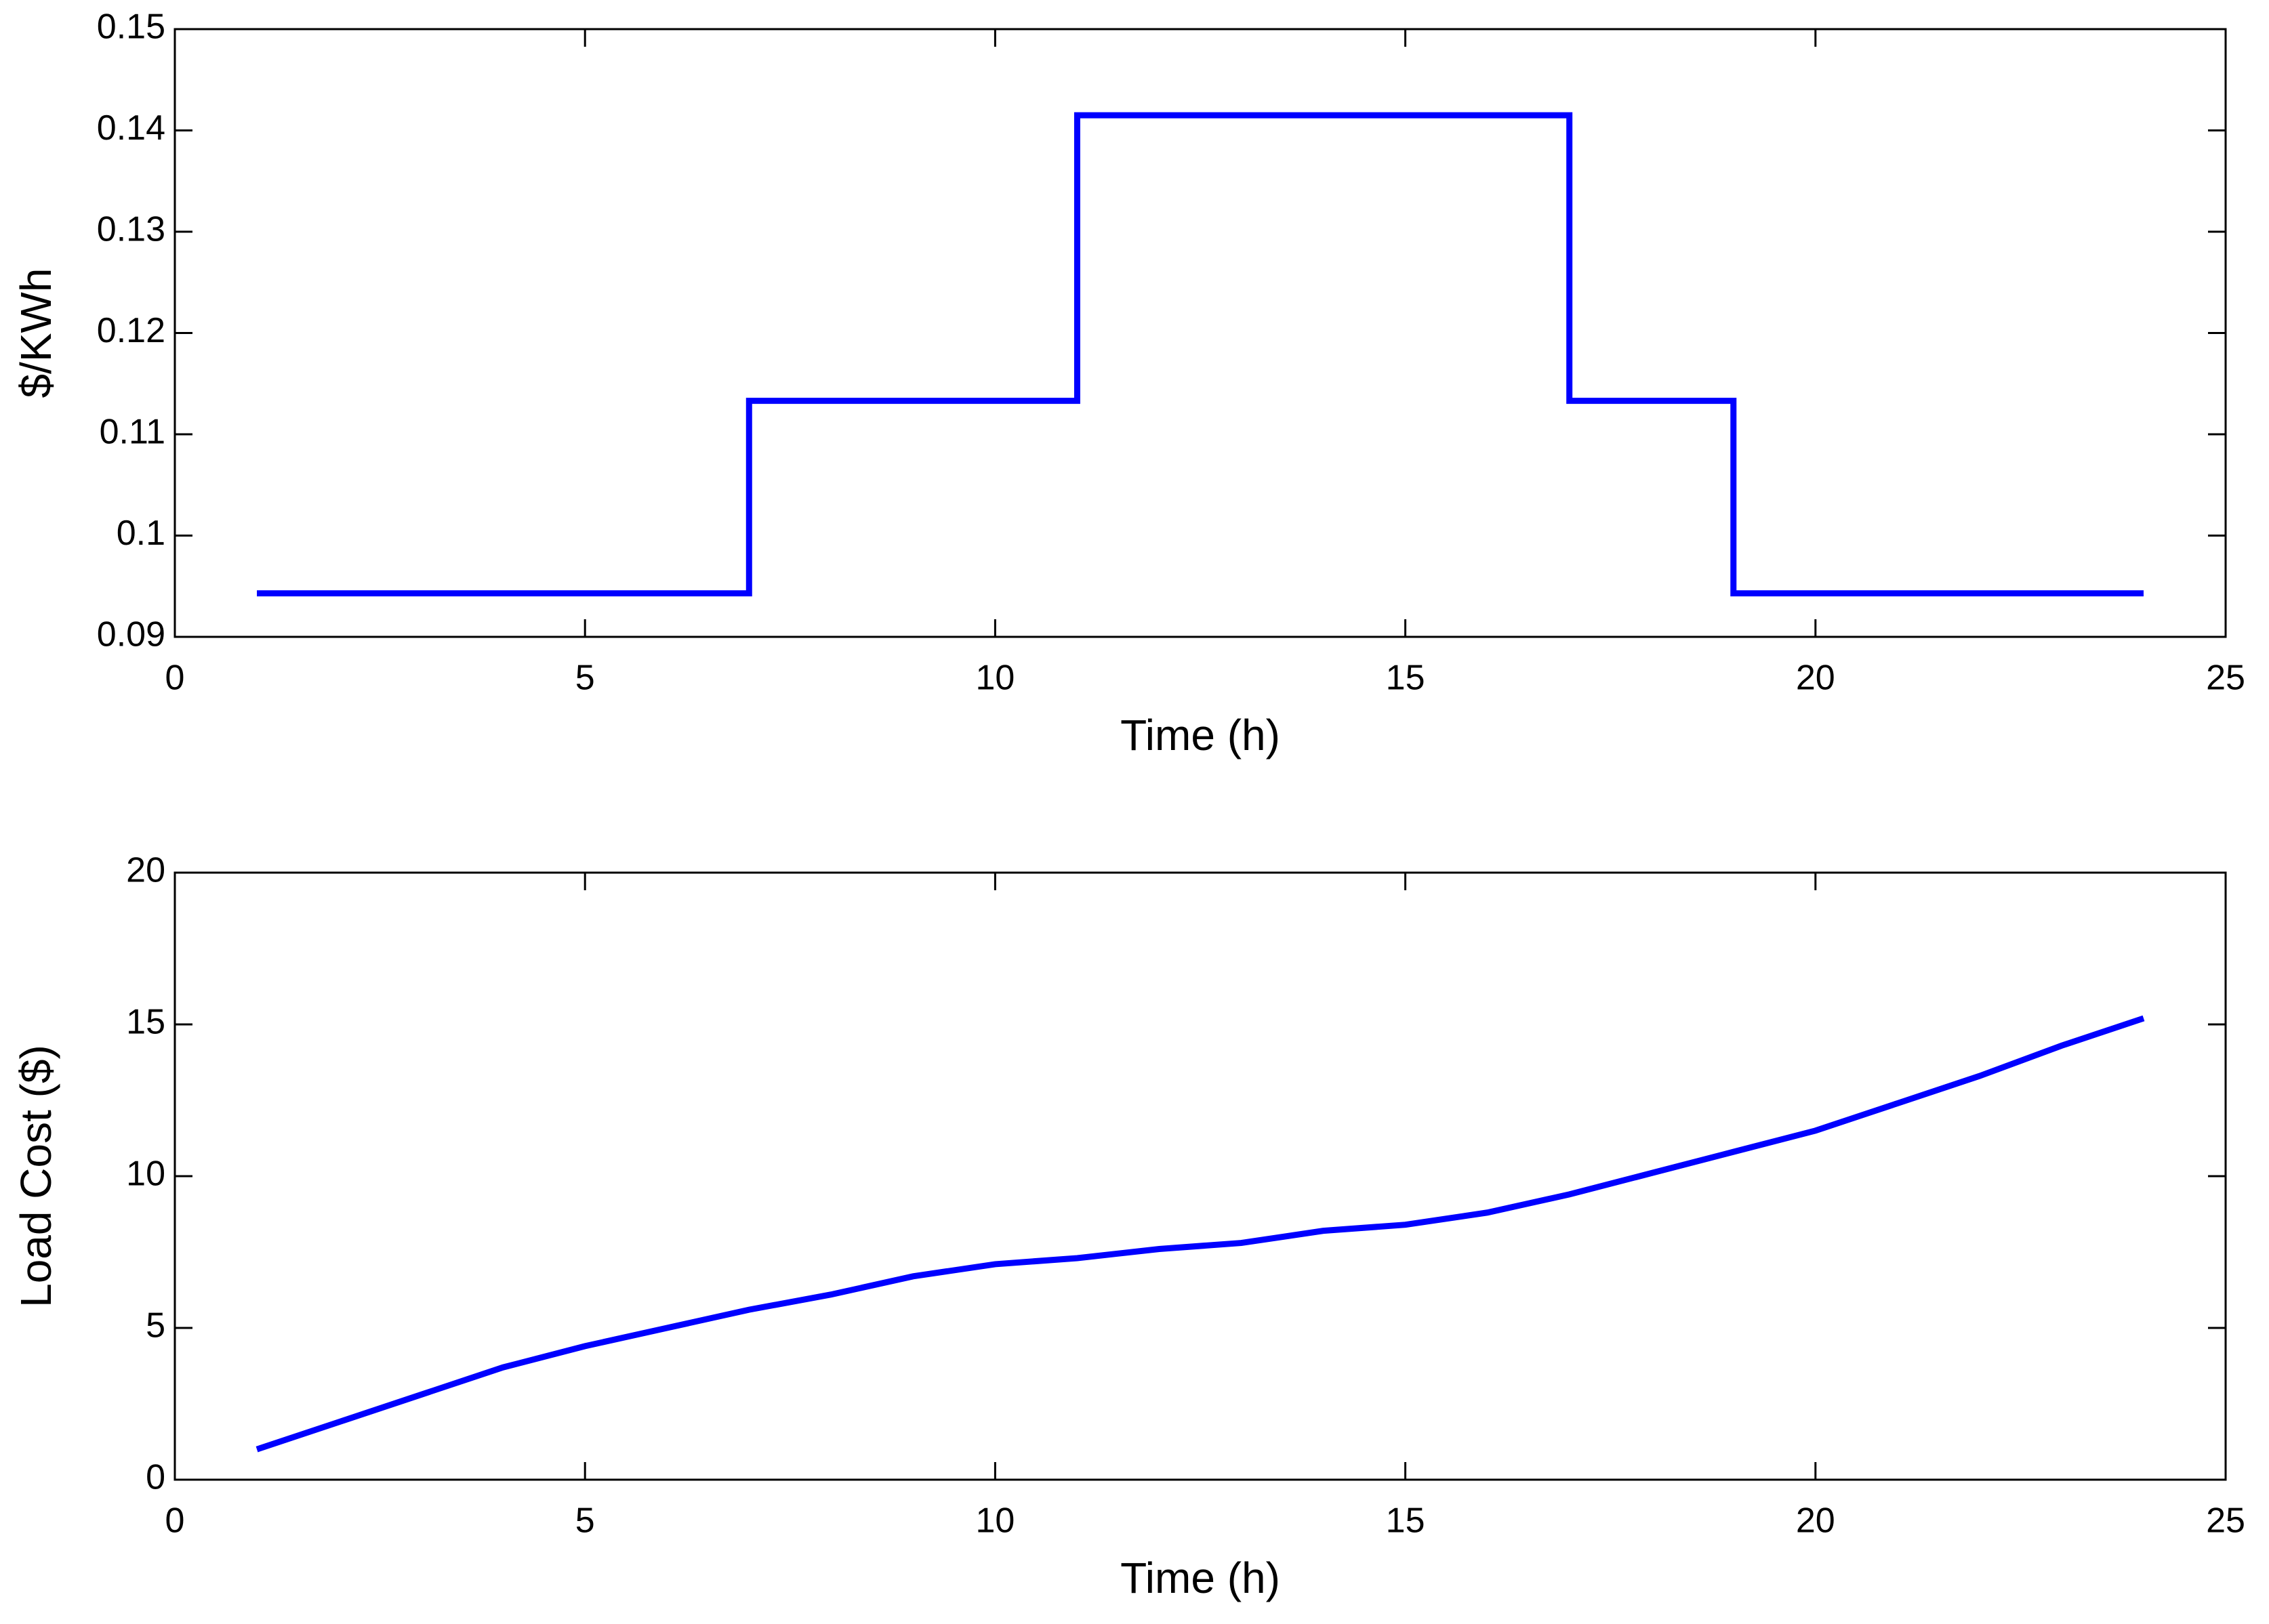 This screenshot has width=2269, height=1624. Describe the element at coordinates (131, 330) in the screenshot. I see `y-tick-label: 0.12` at that location.